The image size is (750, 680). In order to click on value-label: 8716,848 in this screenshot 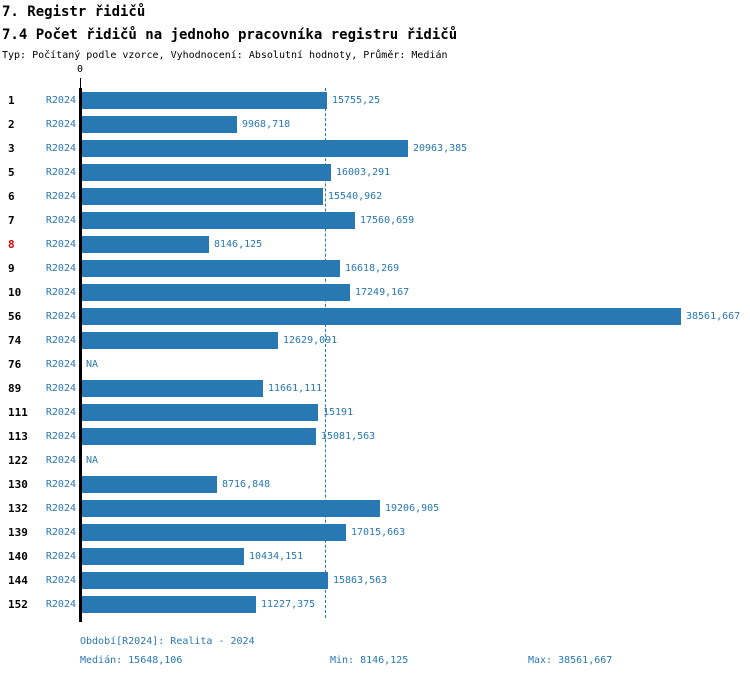, I will do `click(246, 484)`.